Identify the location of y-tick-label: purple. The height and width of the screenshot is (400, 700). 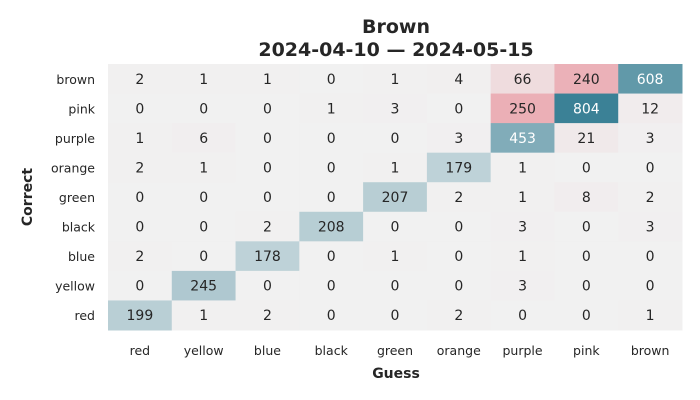
(75, 138).